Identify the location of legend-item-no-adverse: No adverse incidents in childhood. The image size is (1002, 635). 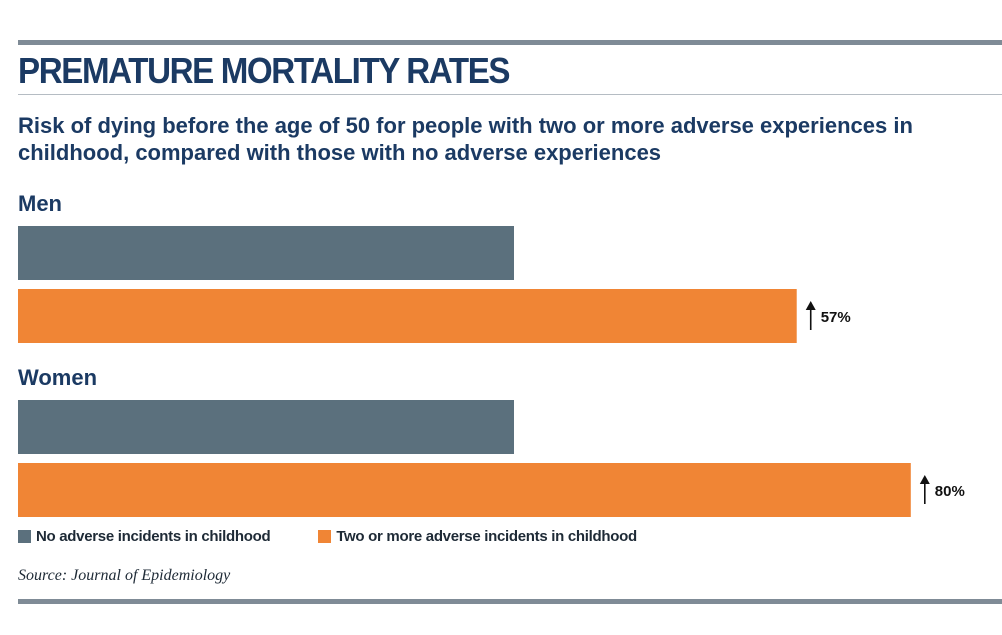
(144, 536).